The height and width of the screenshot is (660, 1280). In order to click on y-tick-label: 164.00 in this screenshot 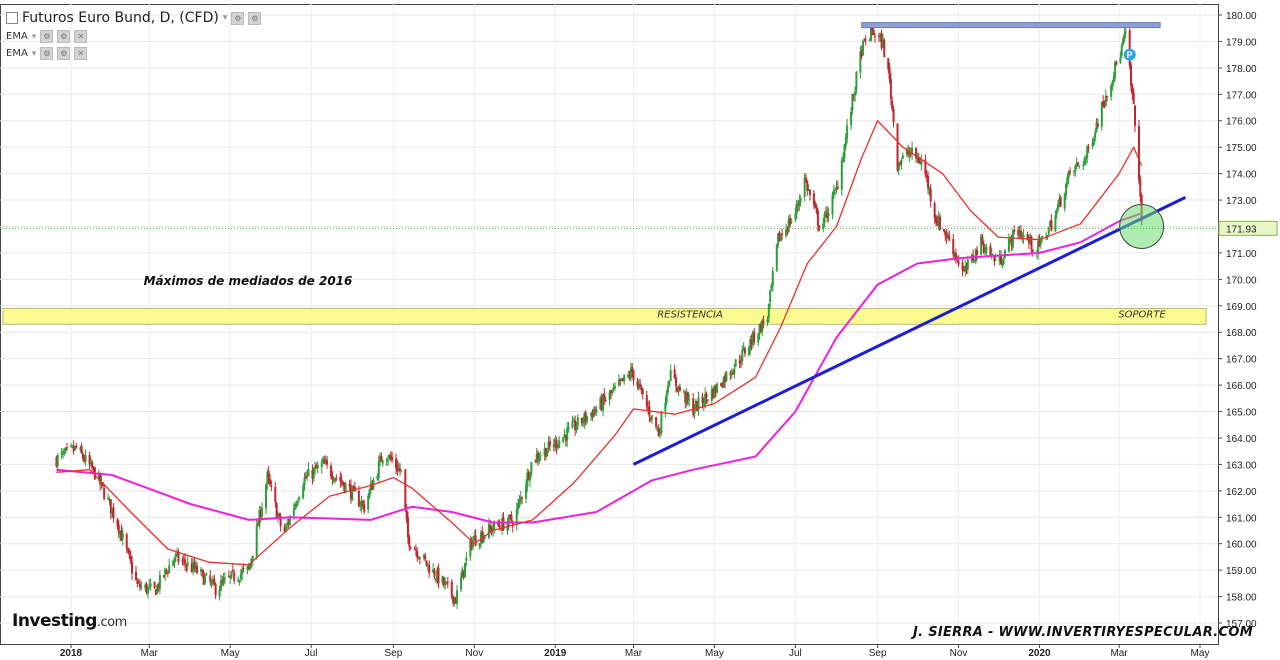, I will do `click(1241, 439)`.